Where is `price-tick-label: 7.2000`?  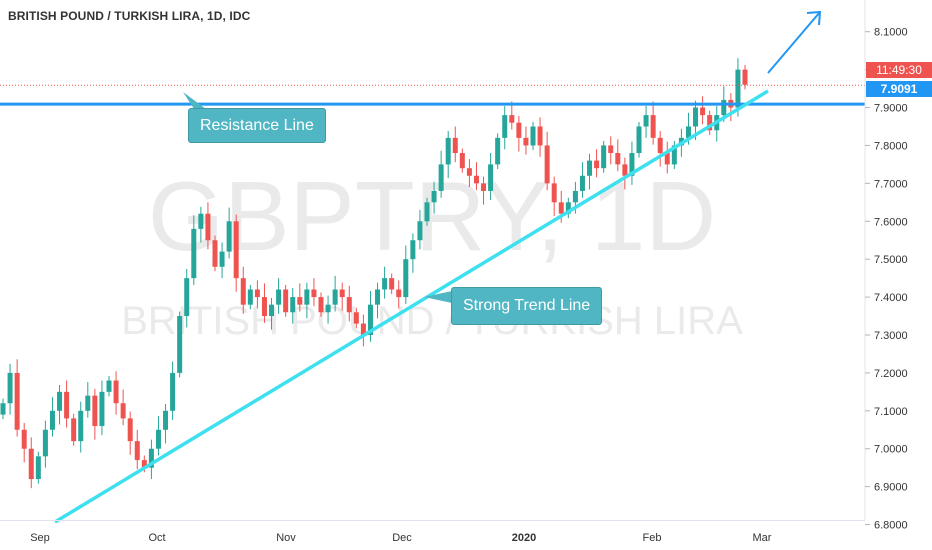 price-tick-label: 7.2000 is located at coordinates (891, 374).